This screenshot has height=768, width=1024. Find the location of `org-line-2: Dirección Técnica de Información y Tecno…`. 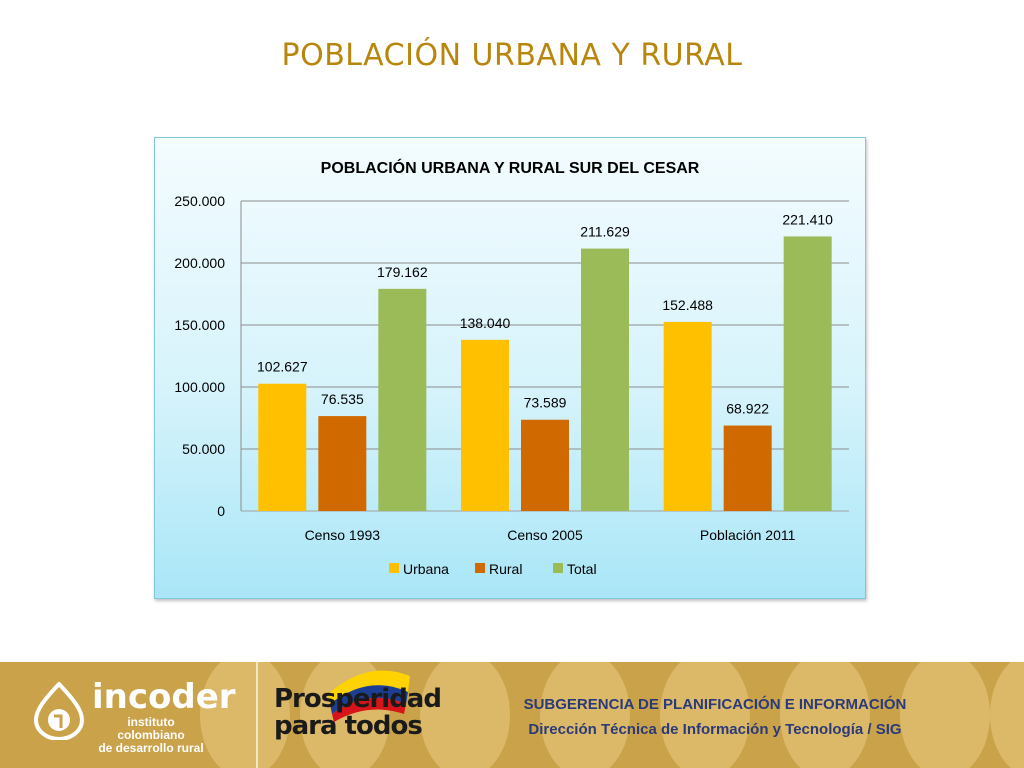

org-line-2: Dirección Técnica de Información y Tecno… is located at coordinates (715, 729).